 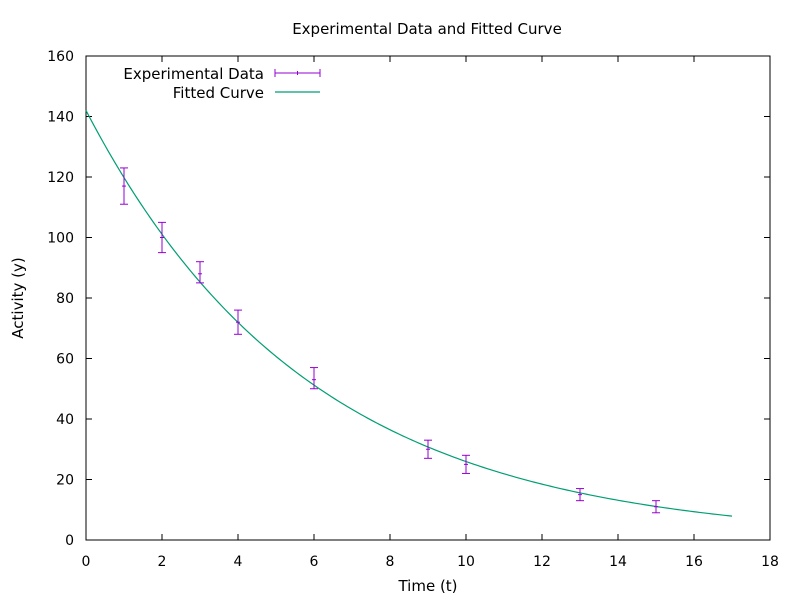 I want to click on chart-title: Experimental Data and Fitted Curve, so click(x=427, y=29).